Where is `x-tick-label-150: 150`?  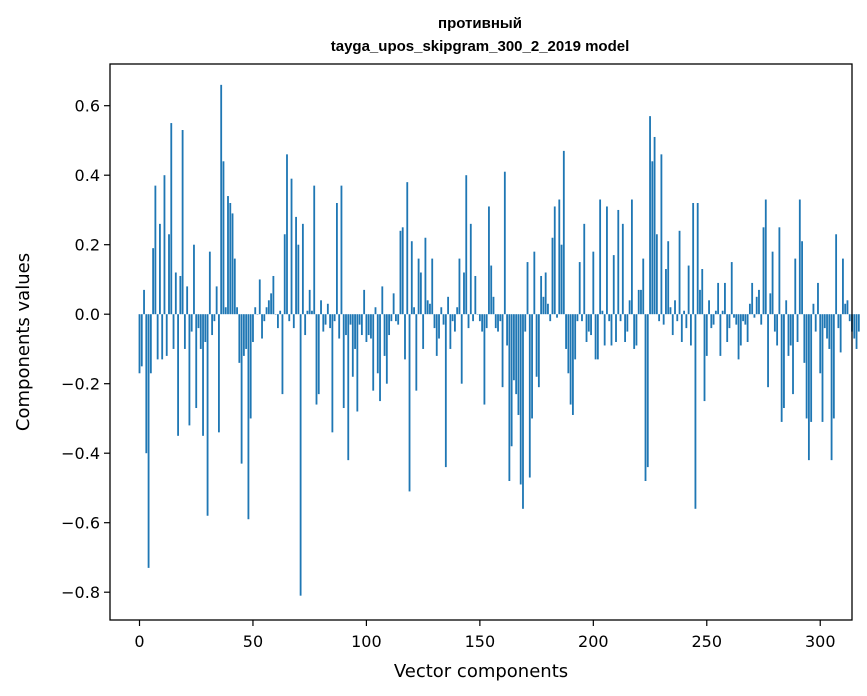 x-tick-label-150: 150 is located at coordinates (480, 641).